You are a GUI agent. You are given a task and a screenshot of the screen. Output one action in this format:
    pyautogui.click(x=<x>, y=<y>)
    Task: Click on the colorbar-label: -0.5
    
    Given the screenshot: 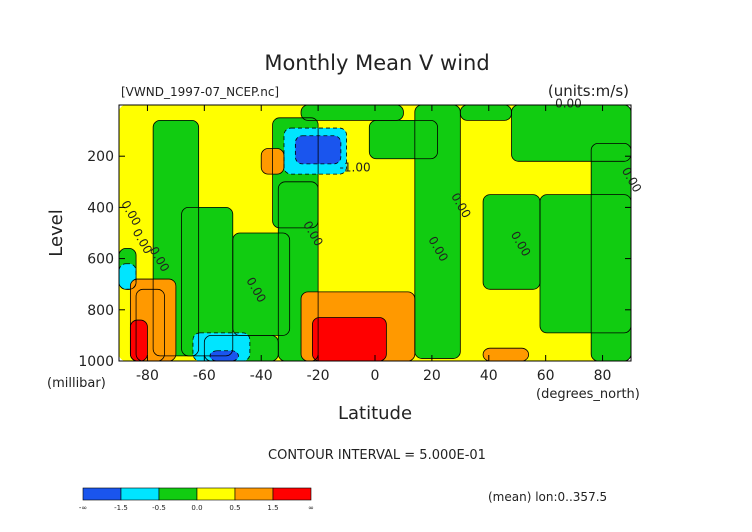 What is the action you would take?
    pyautogui.click(x=159, y=508)
    